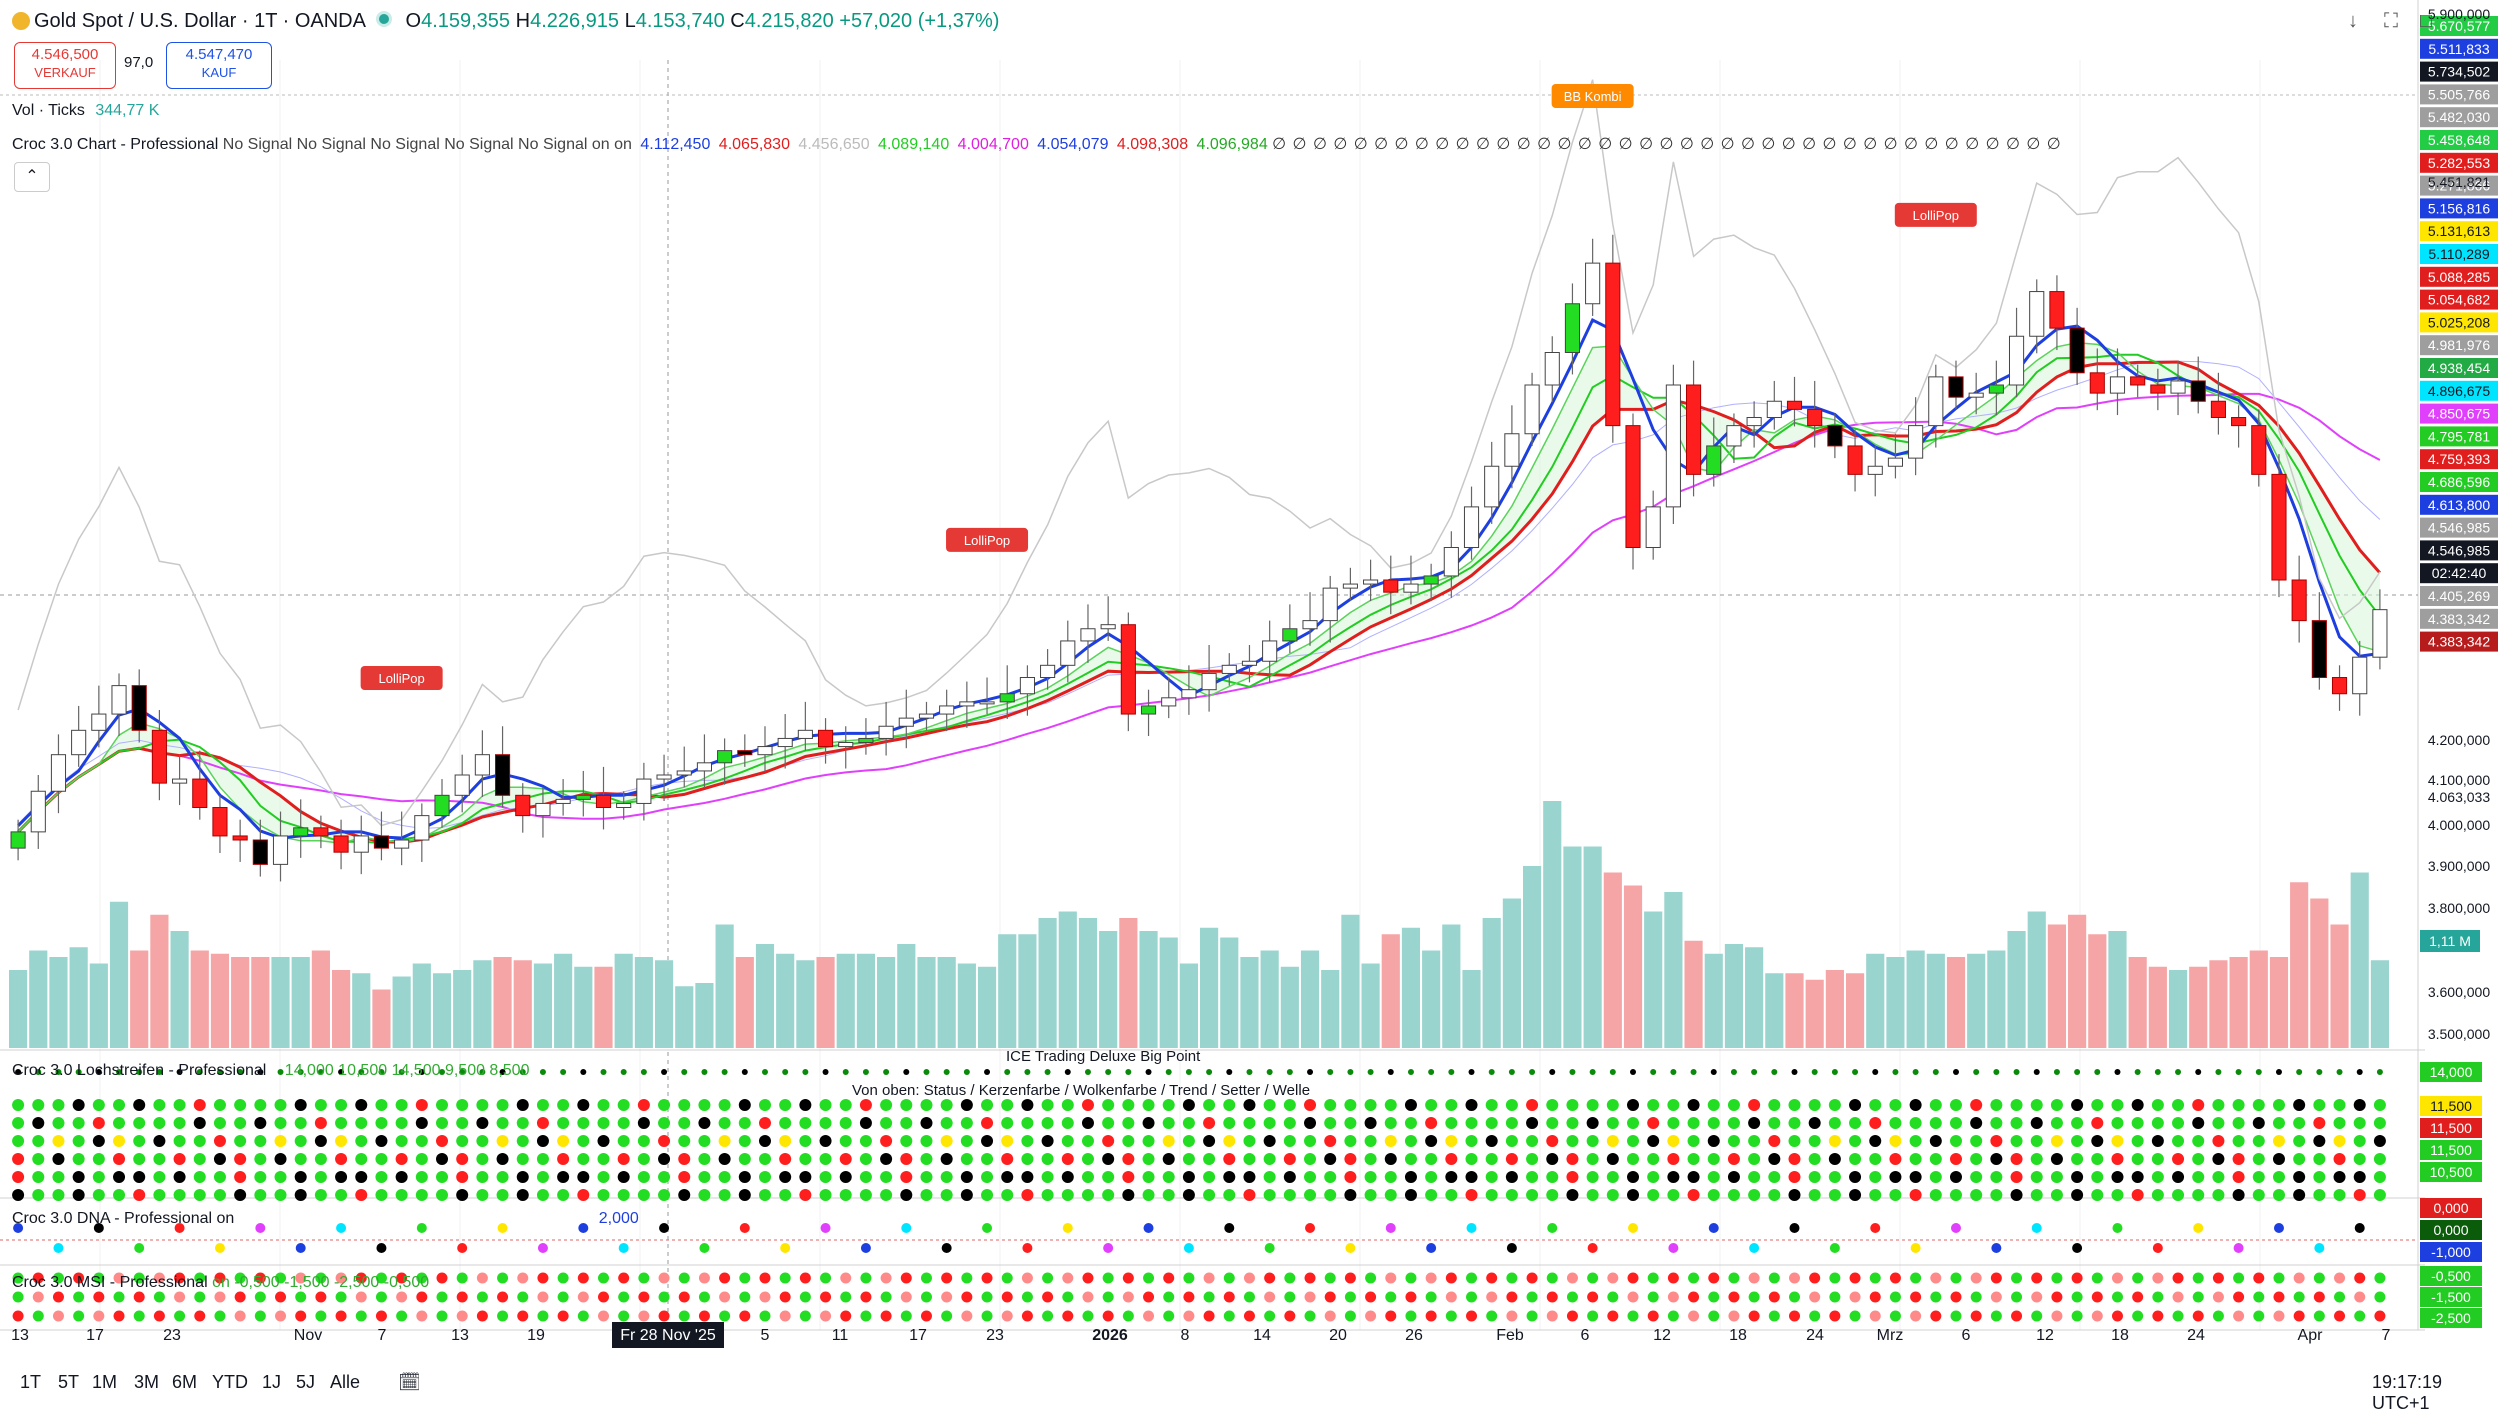  What do you see at coordinates (110, 1282) in the screenshot?
I see `msi-label: Croc 3.0 MSI - Professional` at bounding box center [110, 1282].